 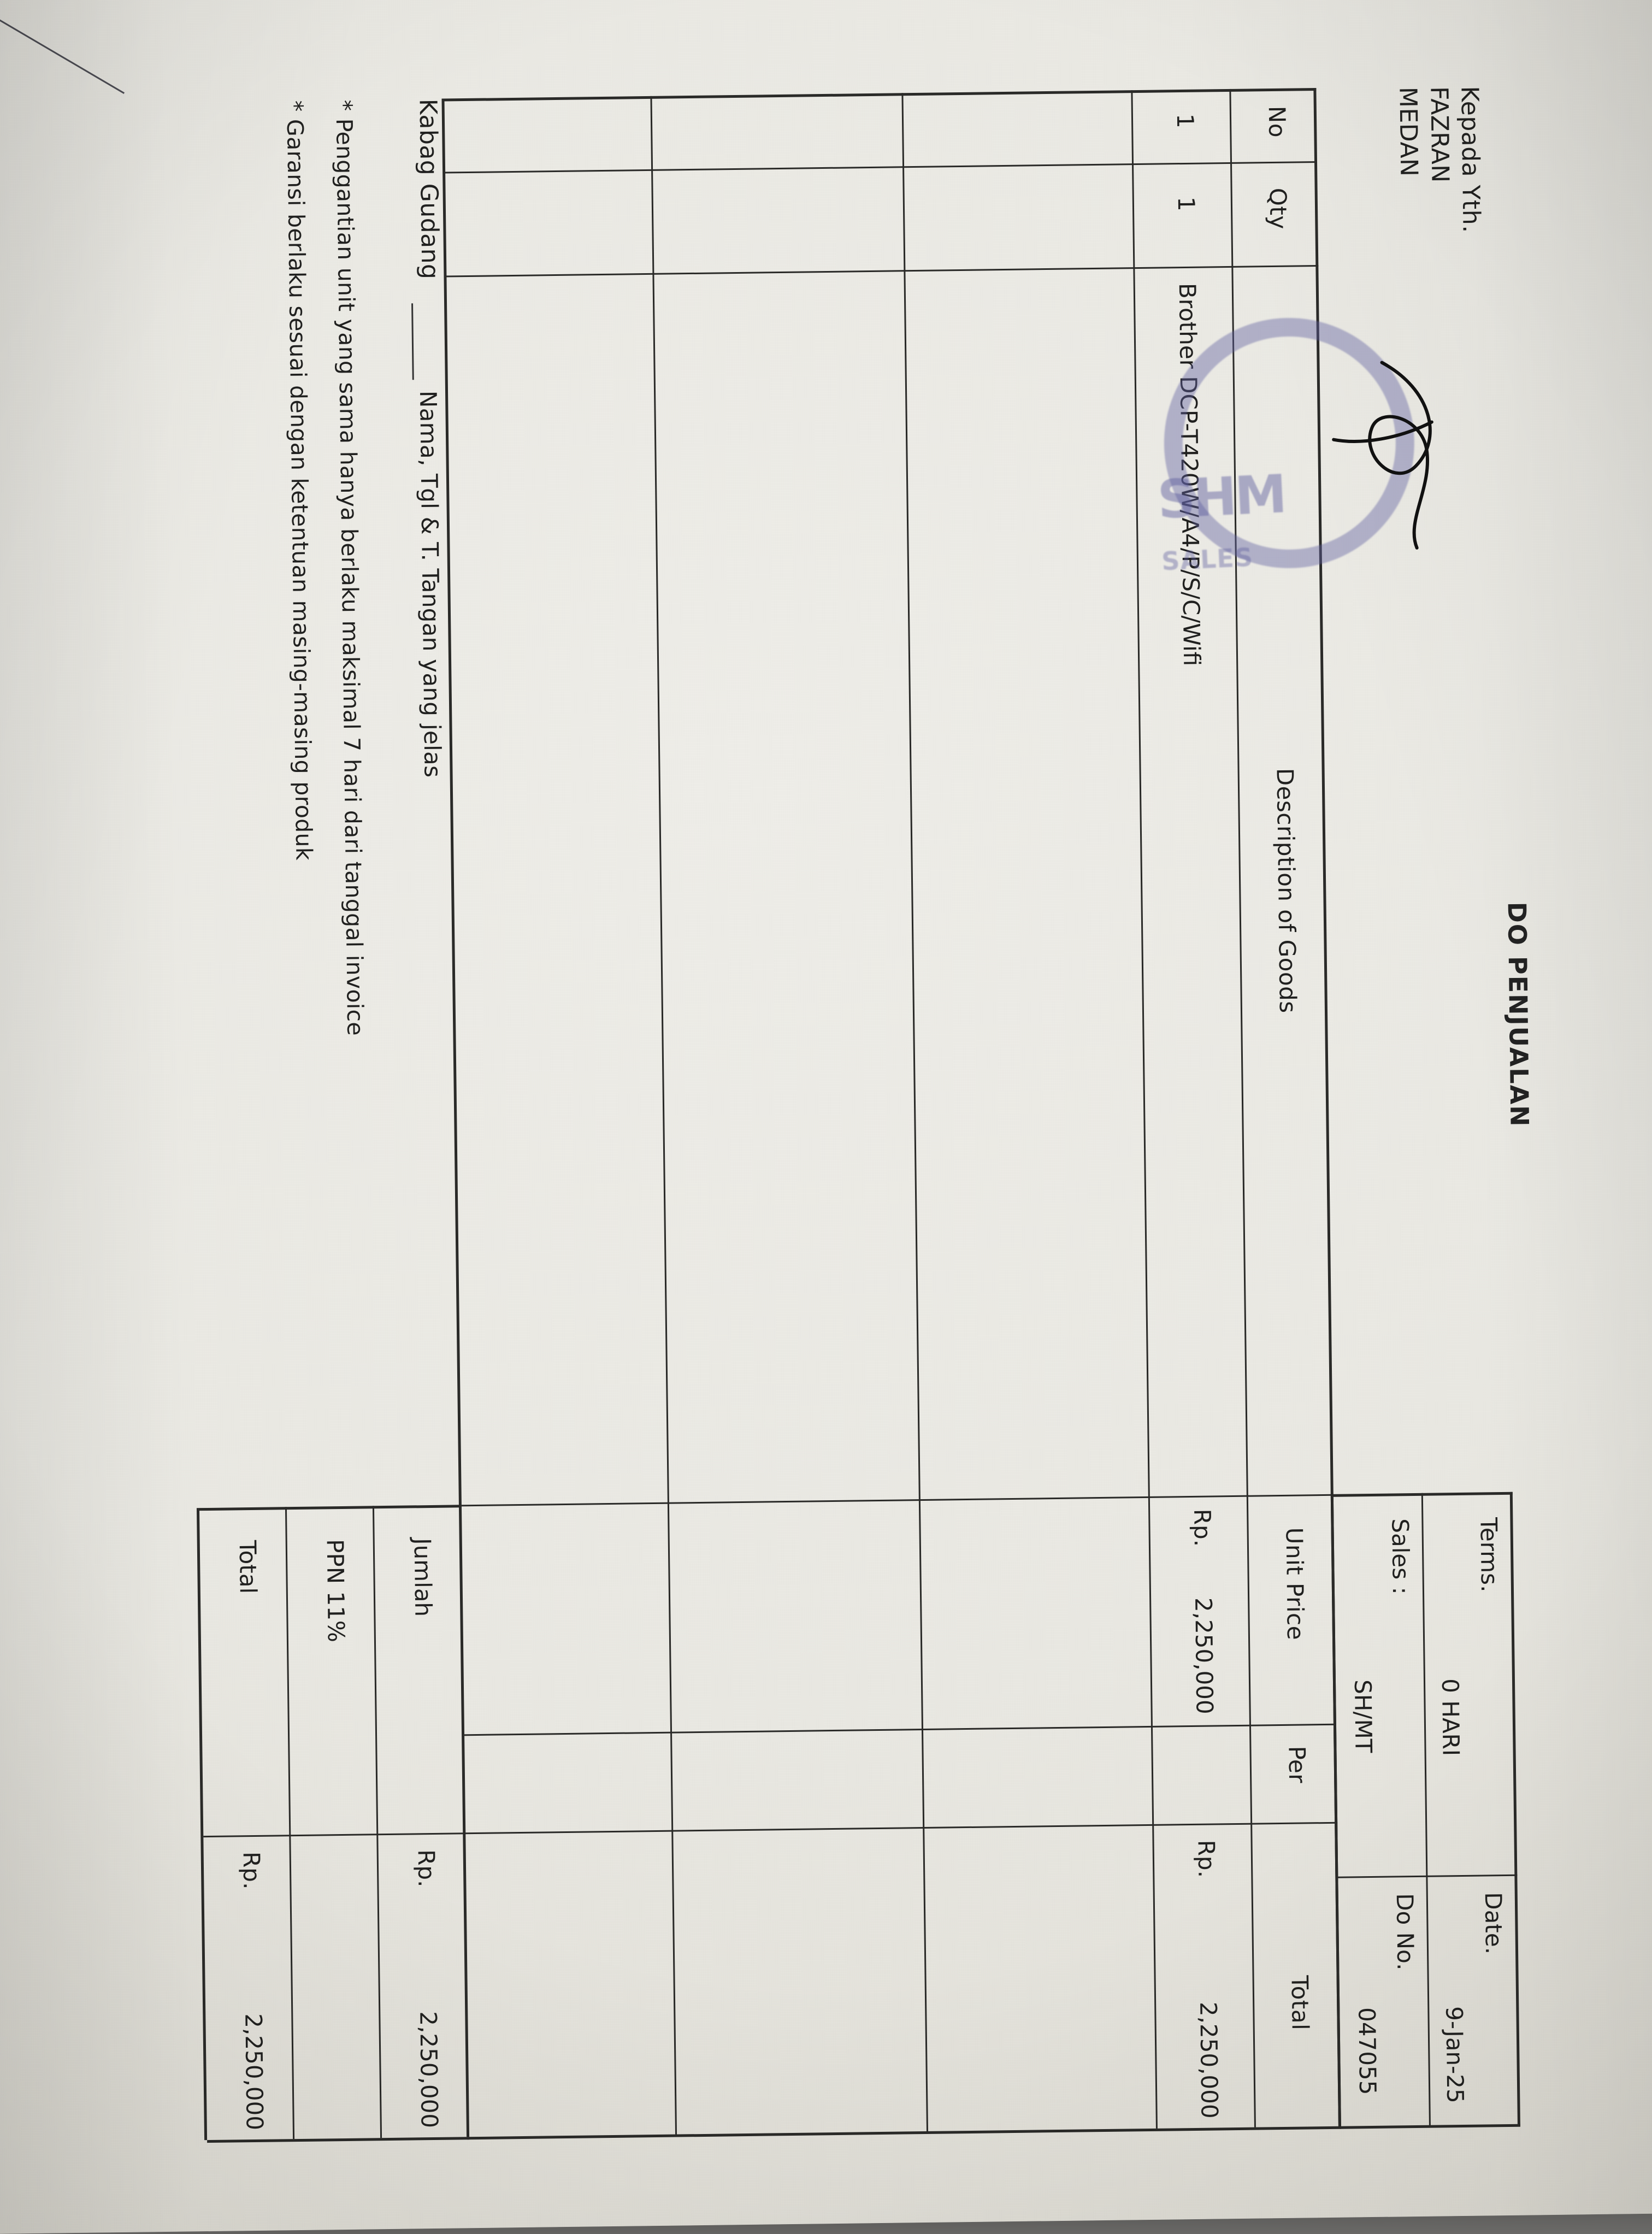 What do you see at coordinates (880, 167) in the screenshot?
I see `col-no-rule` at bounding box center [880, 167].